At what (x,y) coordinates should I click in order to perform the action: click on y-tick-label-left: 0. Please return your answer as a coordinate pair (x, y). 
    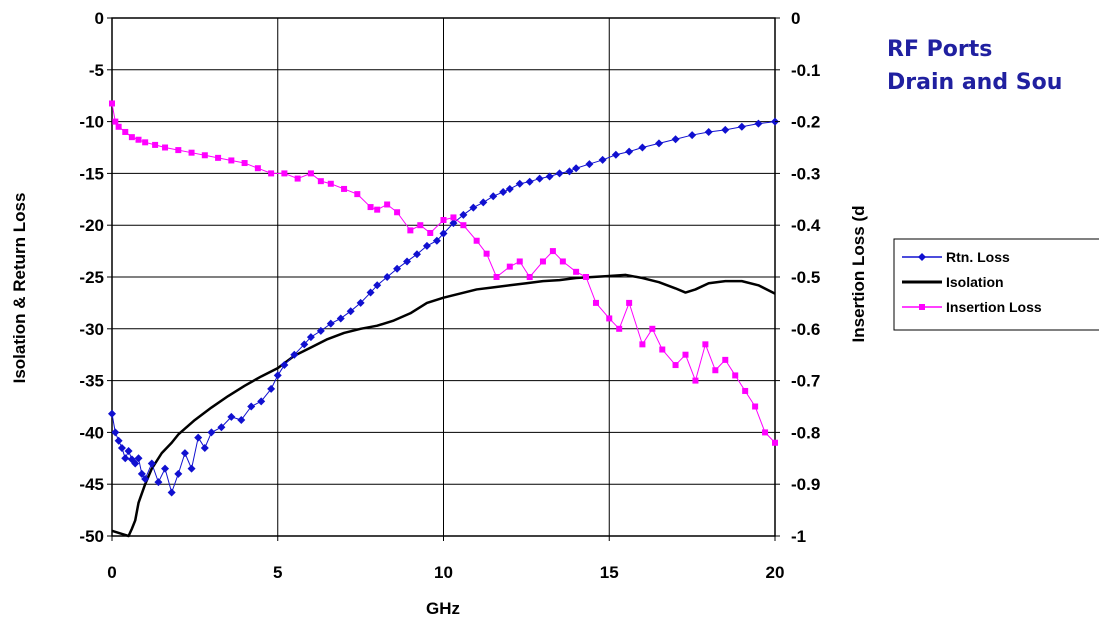
    Looking at the image, I should click on (99, 18).